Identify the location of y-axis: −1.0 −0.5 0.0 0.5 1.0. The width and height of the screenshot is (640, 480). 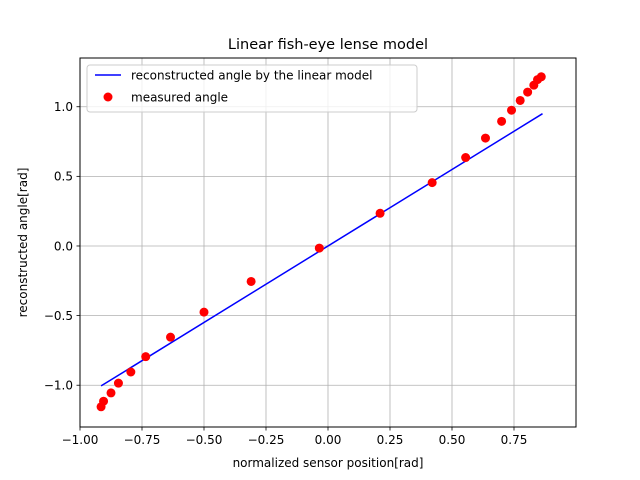
(62, 246).